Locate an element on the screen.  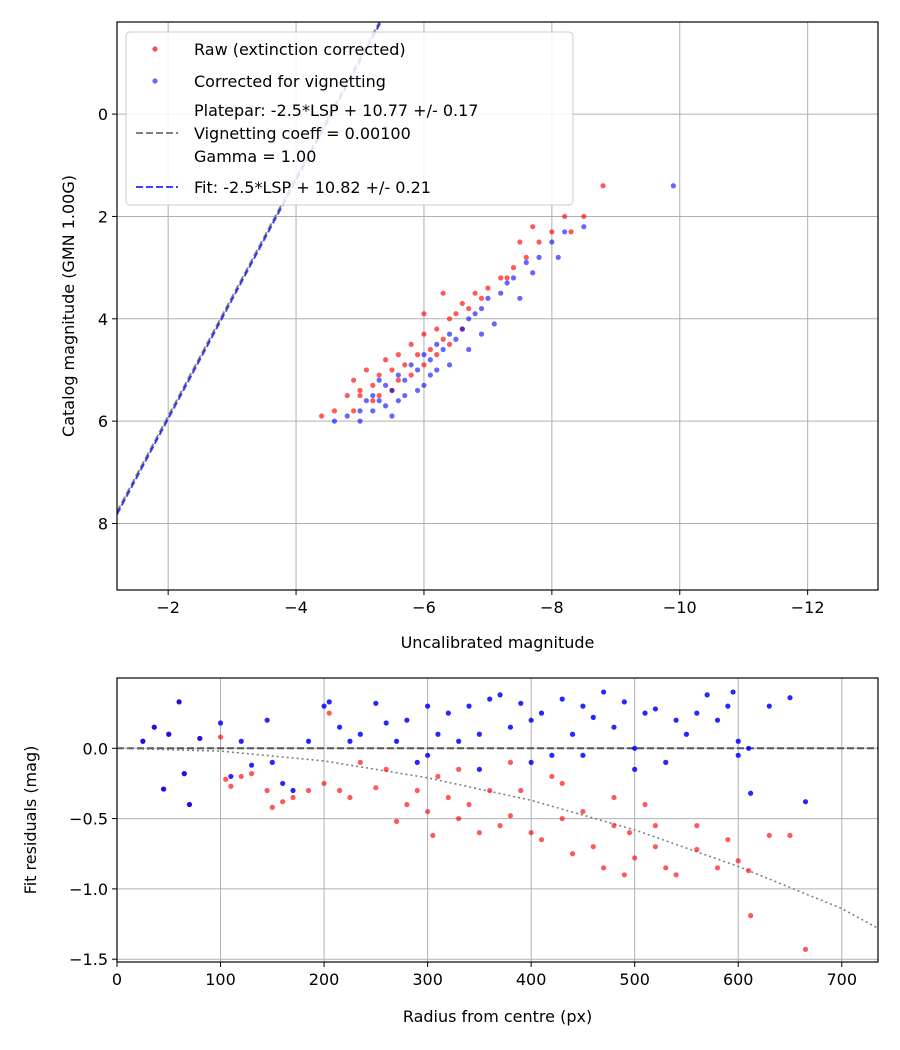
y-tick-label: −0.5 is located at coordinates (88, 819).